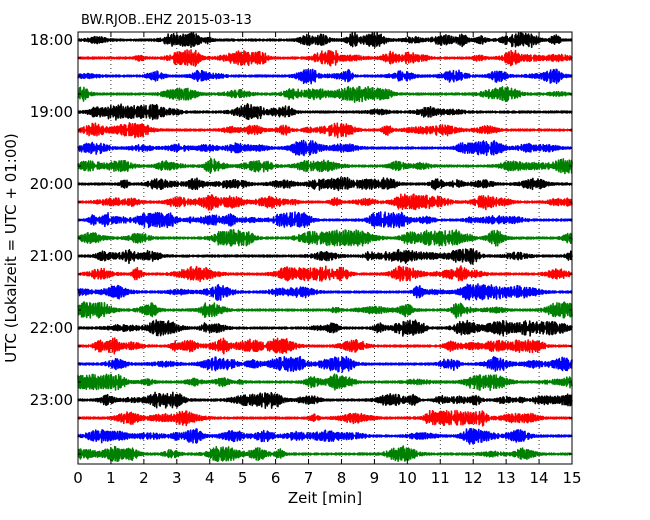 The width and height of the screenshot is (650, 520). I want to click on x-tick-label: 3, so click(177, 478).